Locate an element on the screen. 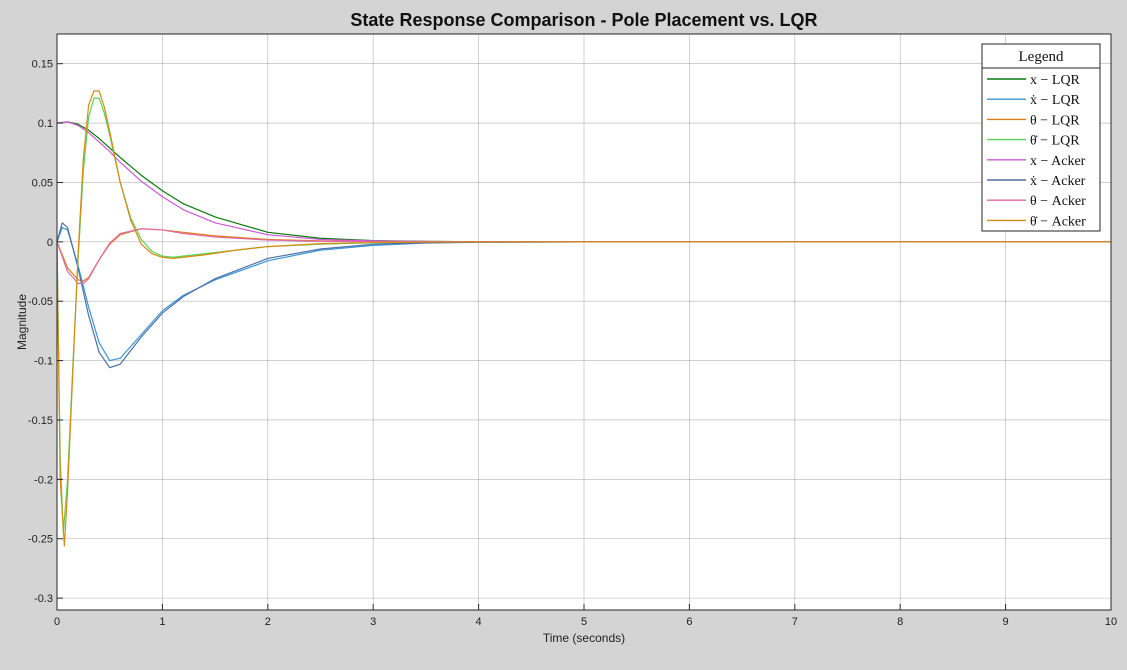 The width and height of the screenshot is (1127, 670). legend-entry-label: θ − Acker is located at coordinates (1058, 201).